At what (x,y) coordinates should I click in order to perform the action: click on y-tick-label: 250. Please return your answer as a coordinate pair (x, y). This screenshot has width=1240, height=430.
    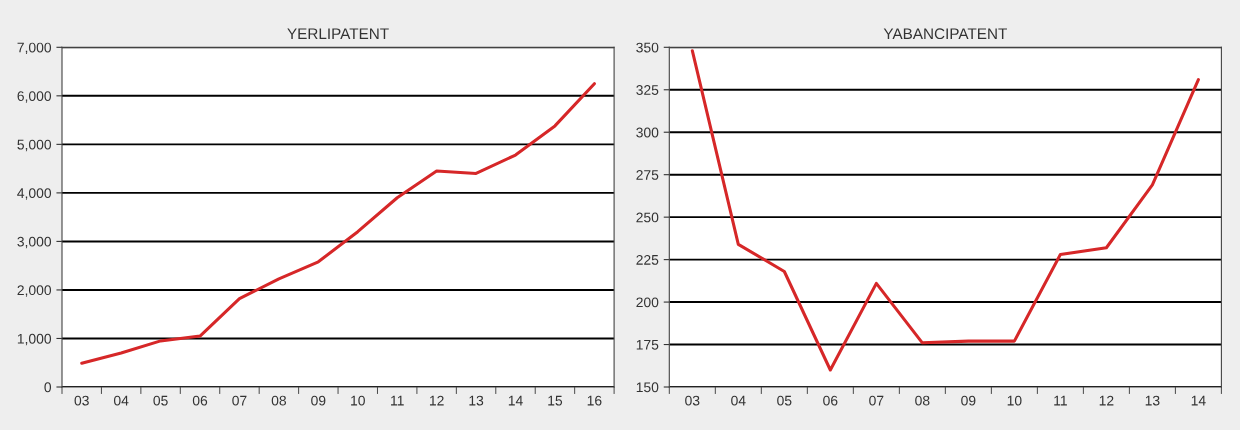
    Looking at the image, I should click on (647, 217).